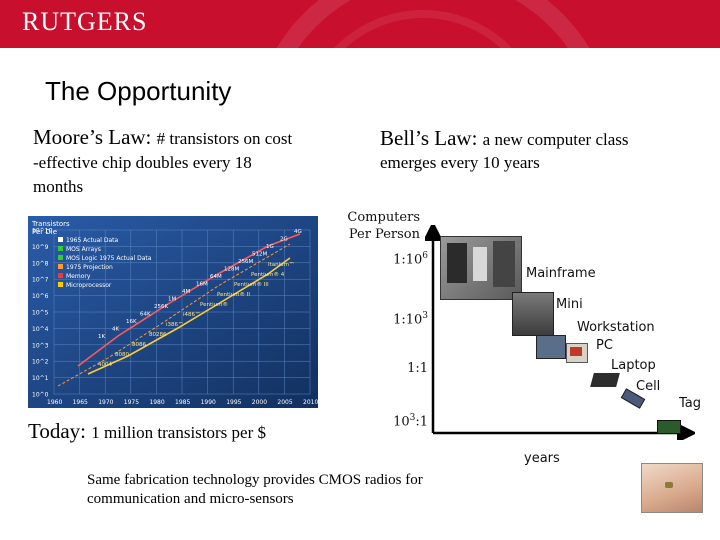 The height and width of the screenshot is (540, 720). Describe the element at coordinates (40, 247) in the screenshot. I see `moore-ytick: 10^9` at that location.